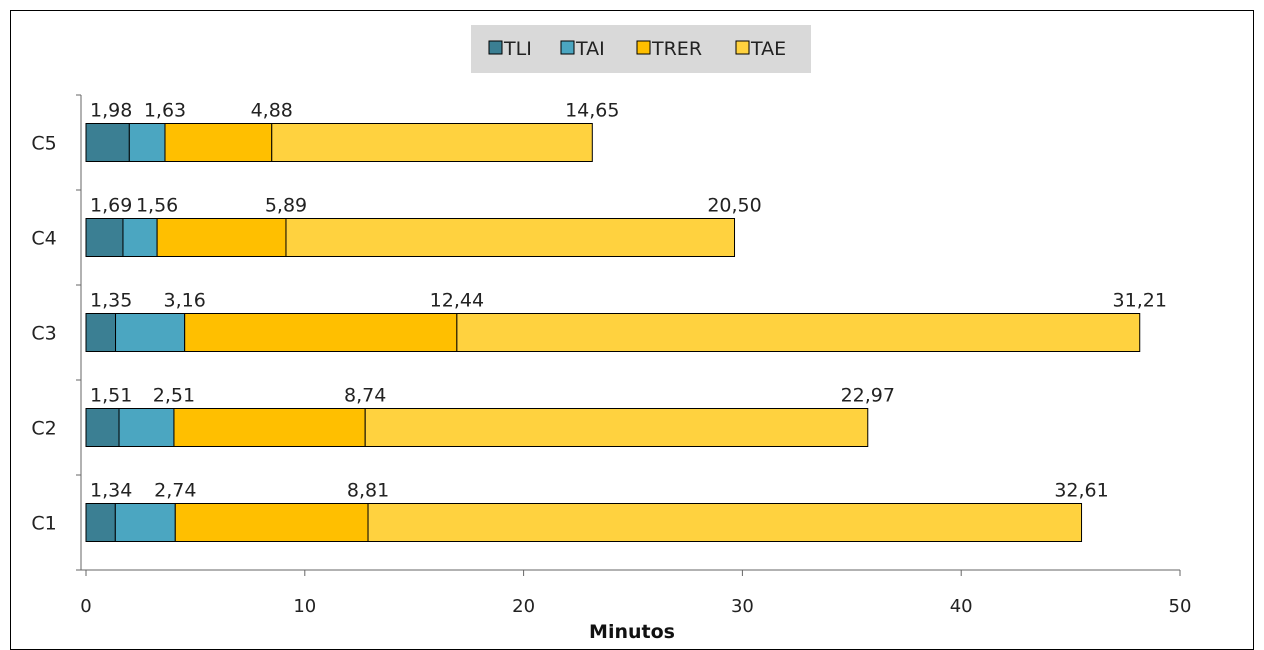 This screenshot has width=1264, height=650. What do you see at coordinates (321, 332) in the screenshot?
I see `bar-trer-c3` at bounding box center [321, 332].